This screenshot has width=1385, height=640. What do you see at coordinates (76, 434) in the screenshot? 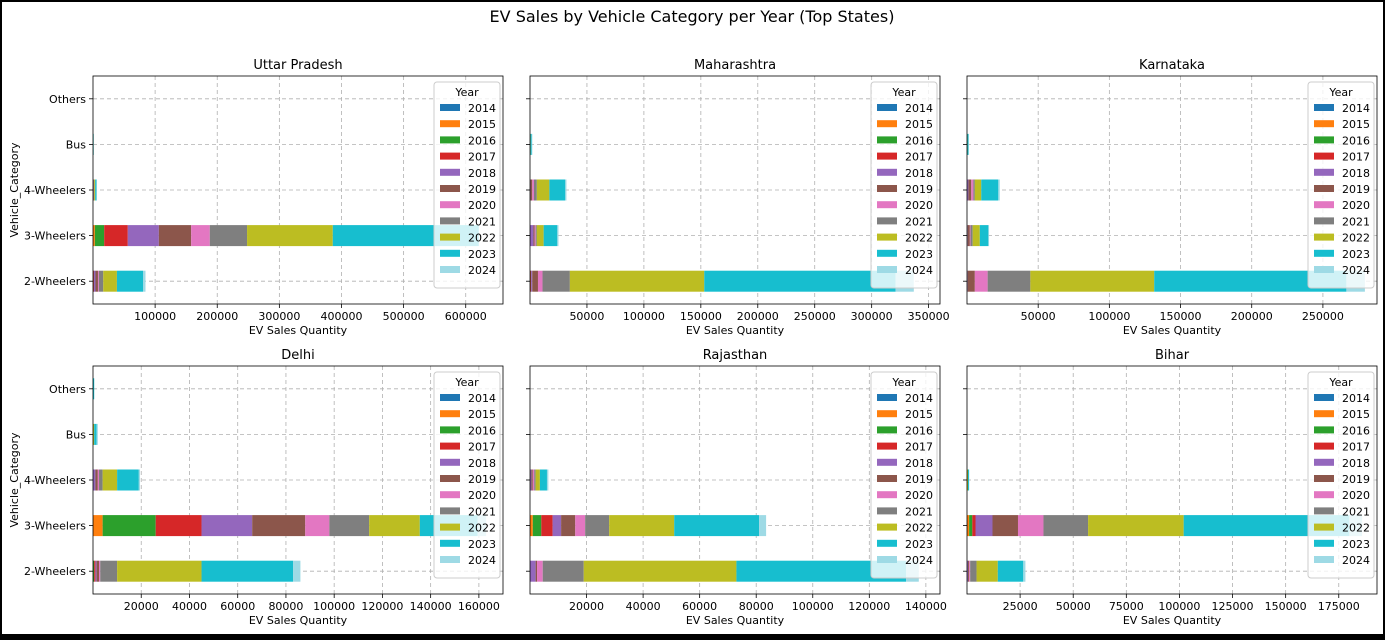
I see `y-tick-label: Bus` at bounding box center [76, 434].